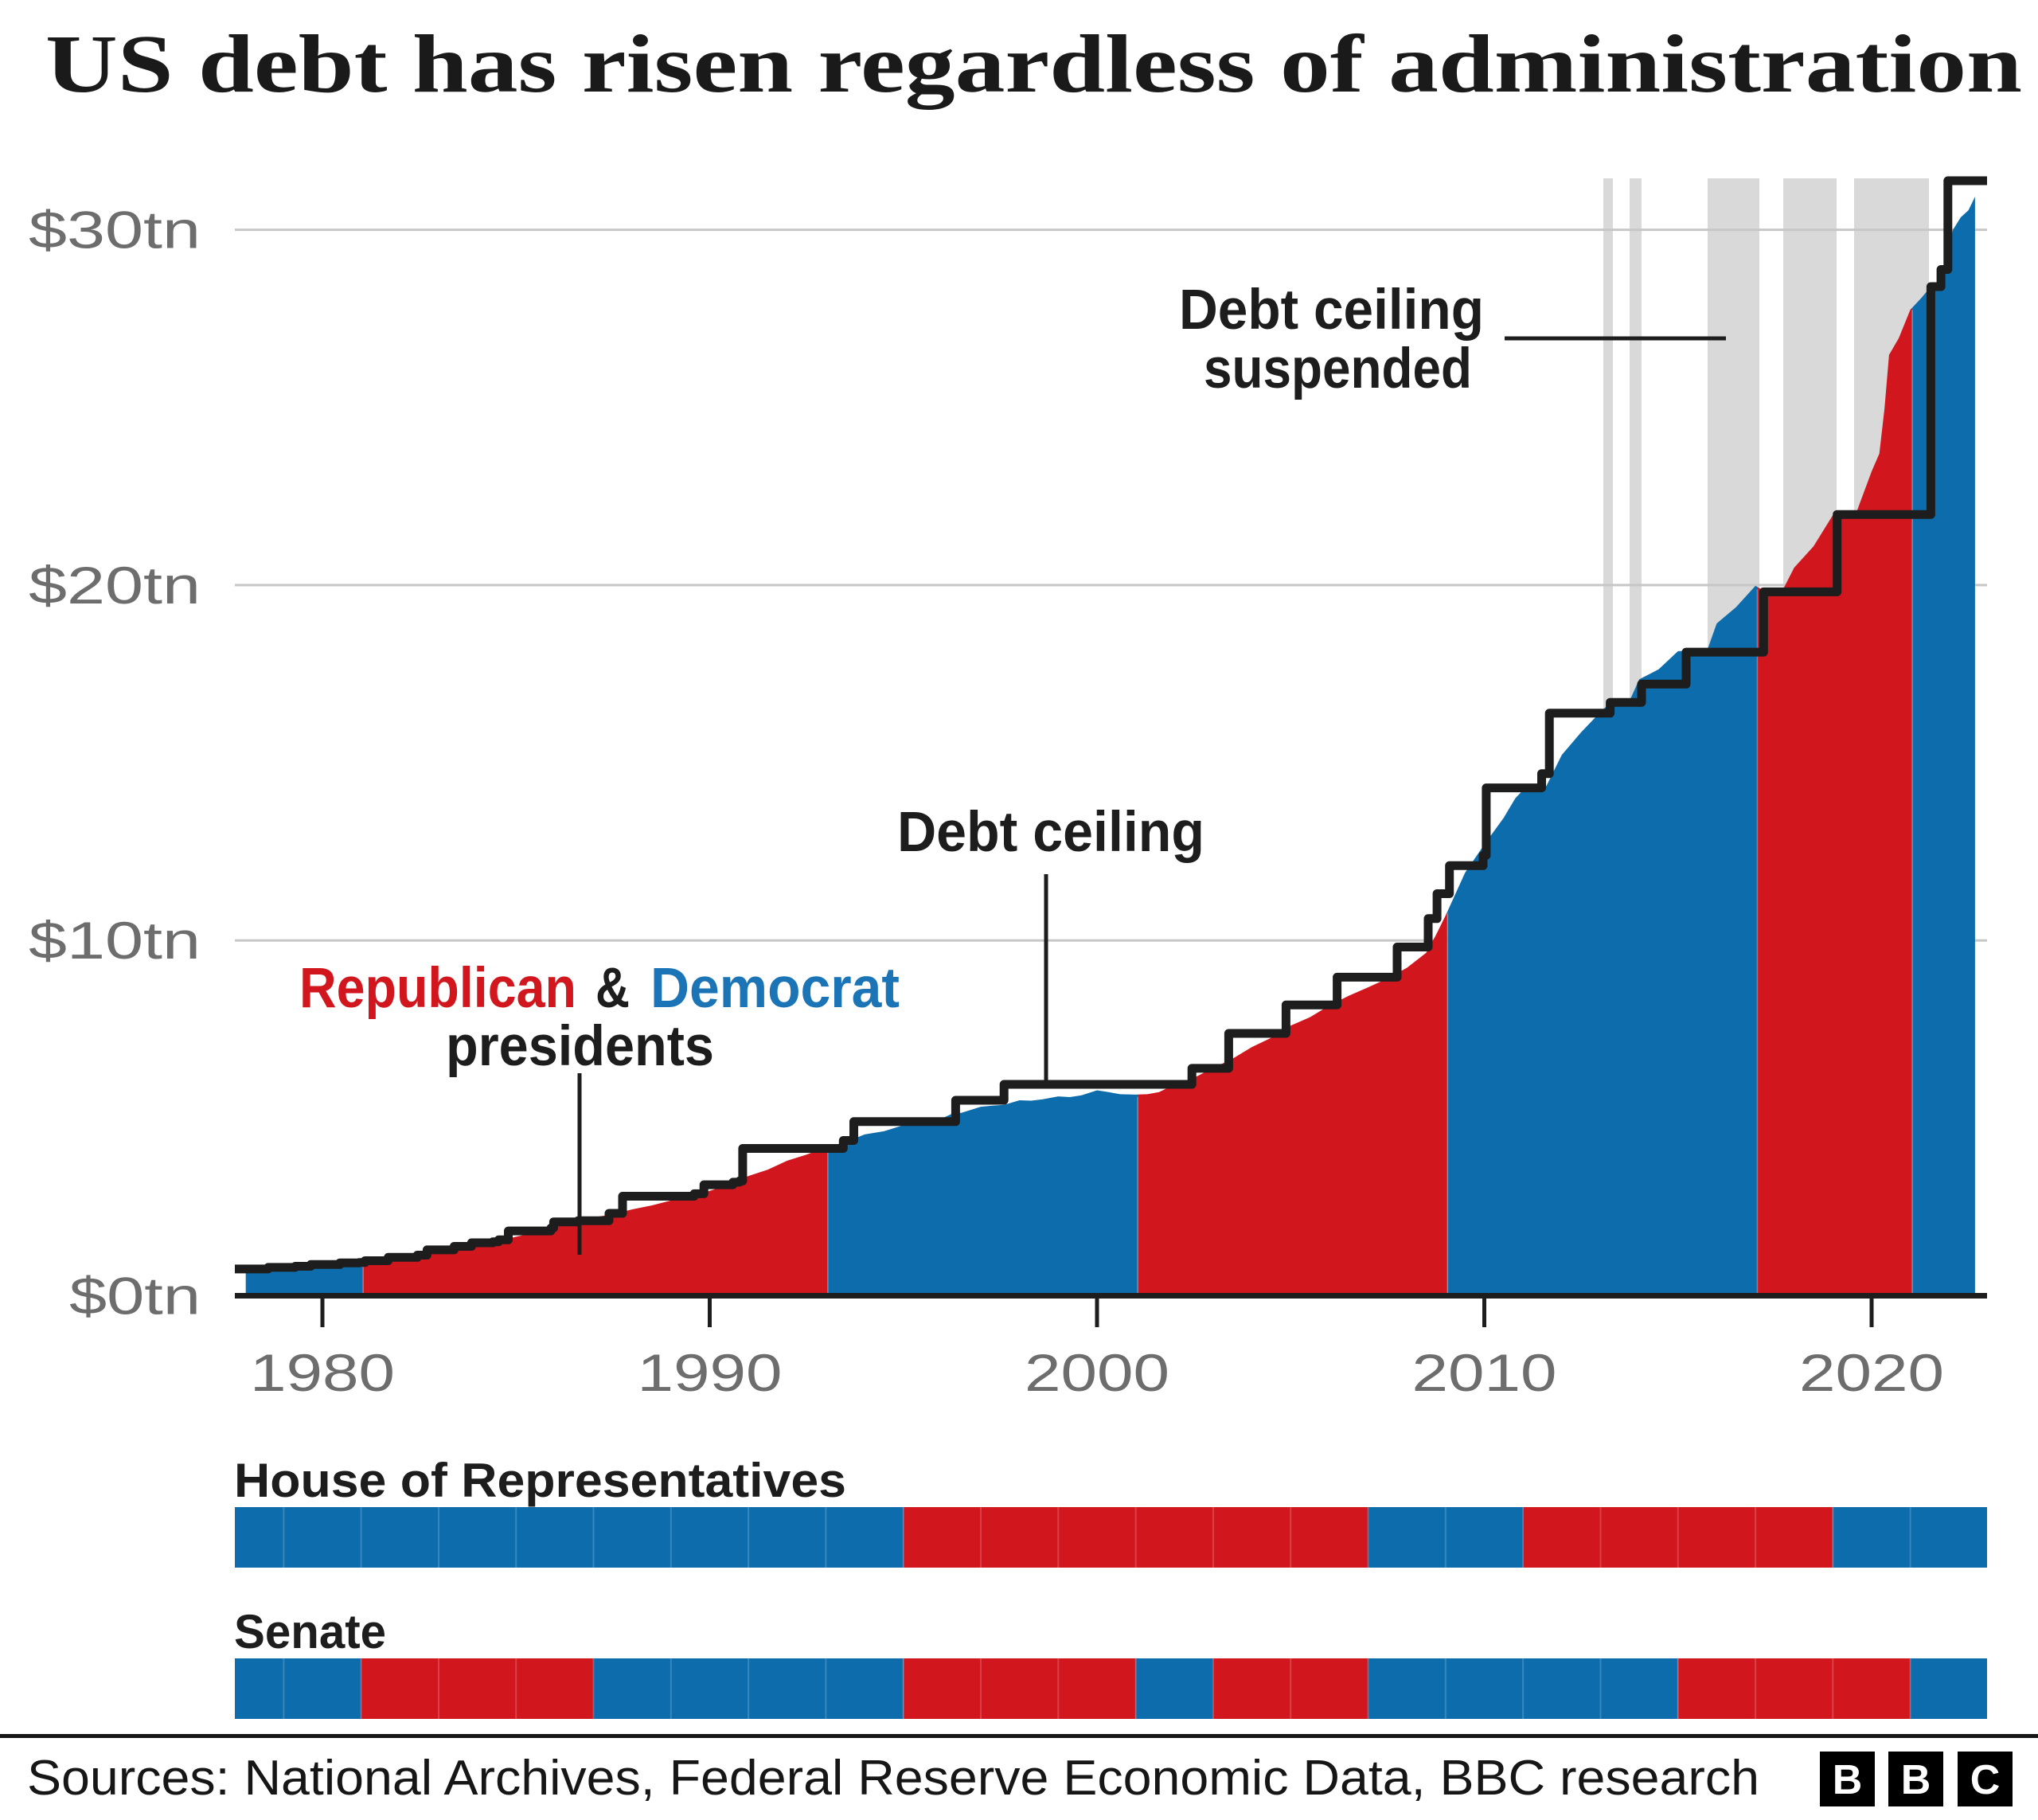  I want to click on svg-text: 1980, so click(323, 1372).